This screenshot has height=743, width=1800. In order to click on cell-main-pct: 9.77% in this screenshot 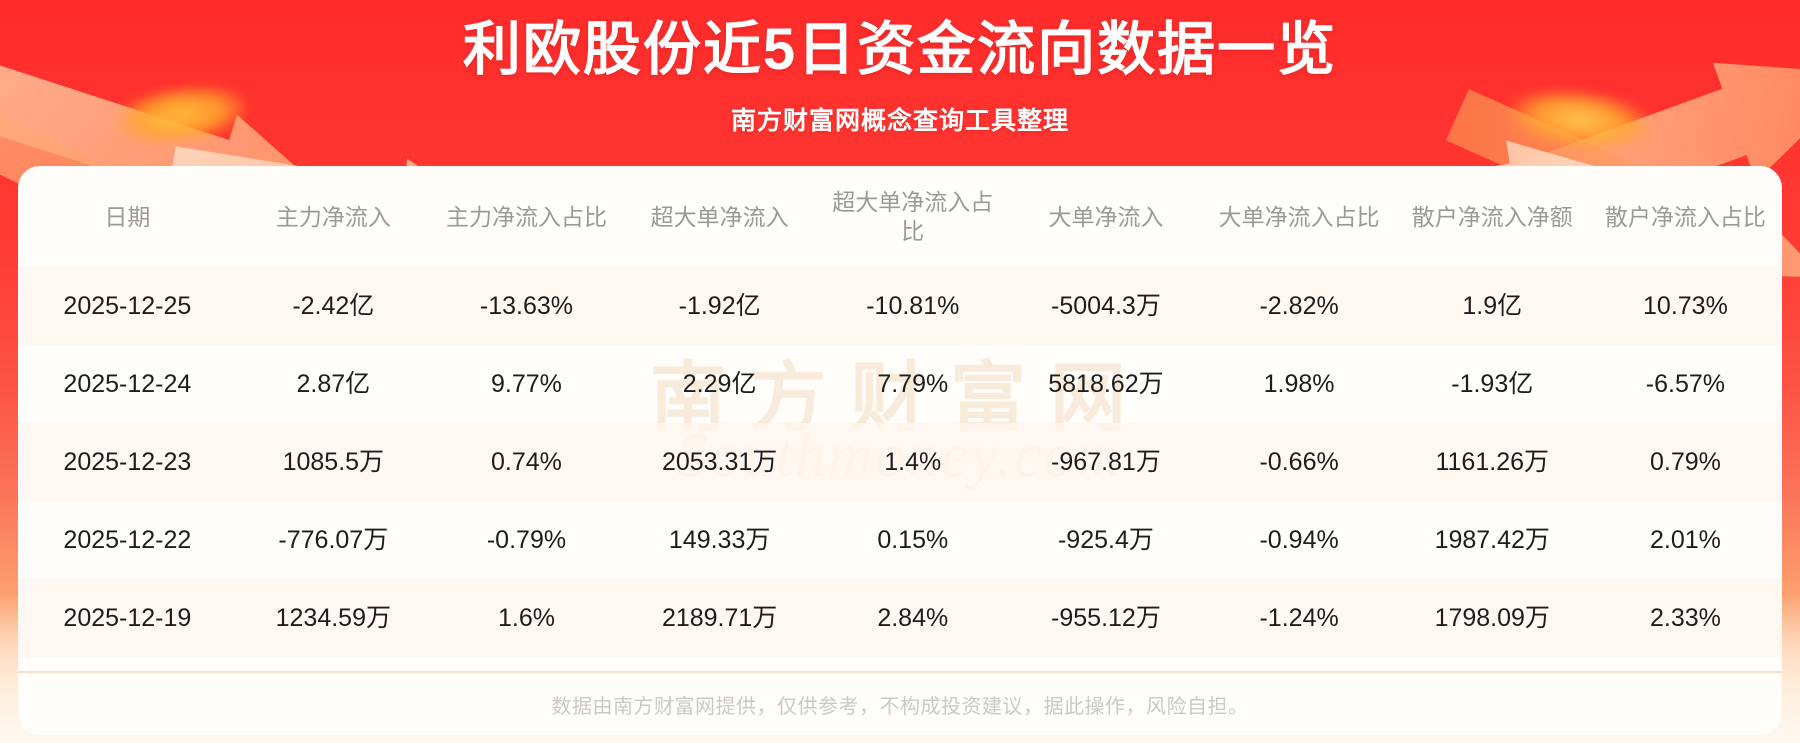, I will do `click(526, 383)`.